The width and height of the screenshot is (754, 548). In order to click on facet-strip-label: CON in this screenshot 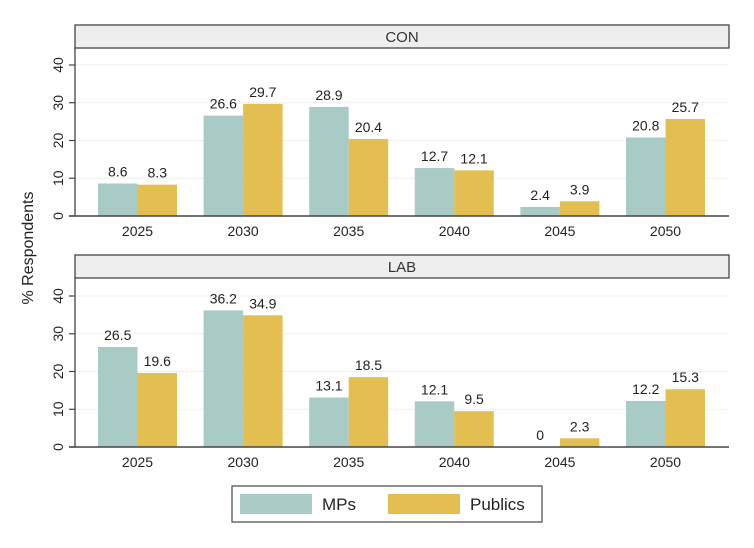, I will do `click(401, 37)`.